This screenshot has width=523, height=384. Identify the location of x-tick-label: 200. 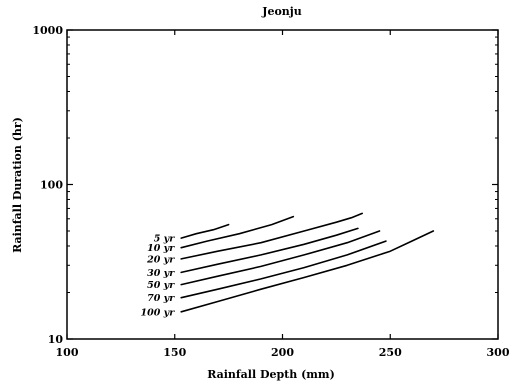
(282, 352).